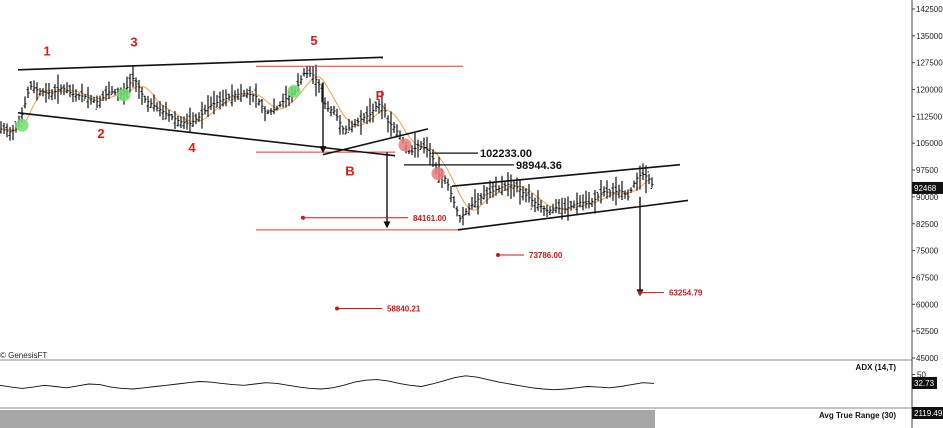 Image resolution: width=943 pixels, height=428 pixels. I want to click on atr-panel: Avg True Range (30) 2119.49, so click(471, 417).